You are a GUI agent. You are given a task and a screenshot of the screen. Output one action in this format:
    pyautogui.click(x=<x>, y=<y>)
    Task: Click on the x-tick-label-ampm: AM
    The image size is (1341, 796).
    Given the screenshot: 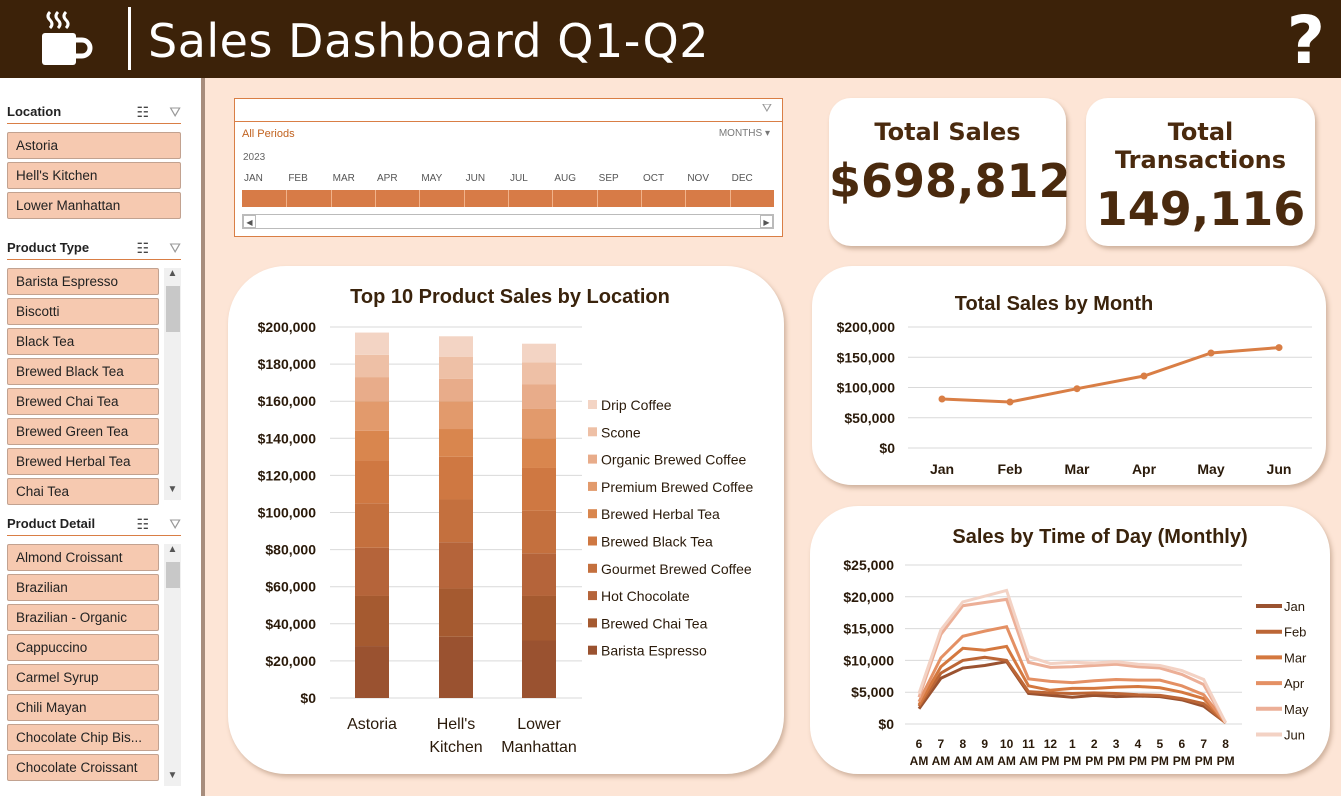 What is the action you would take?
    pyautogui.click(x=962, y=761)
    